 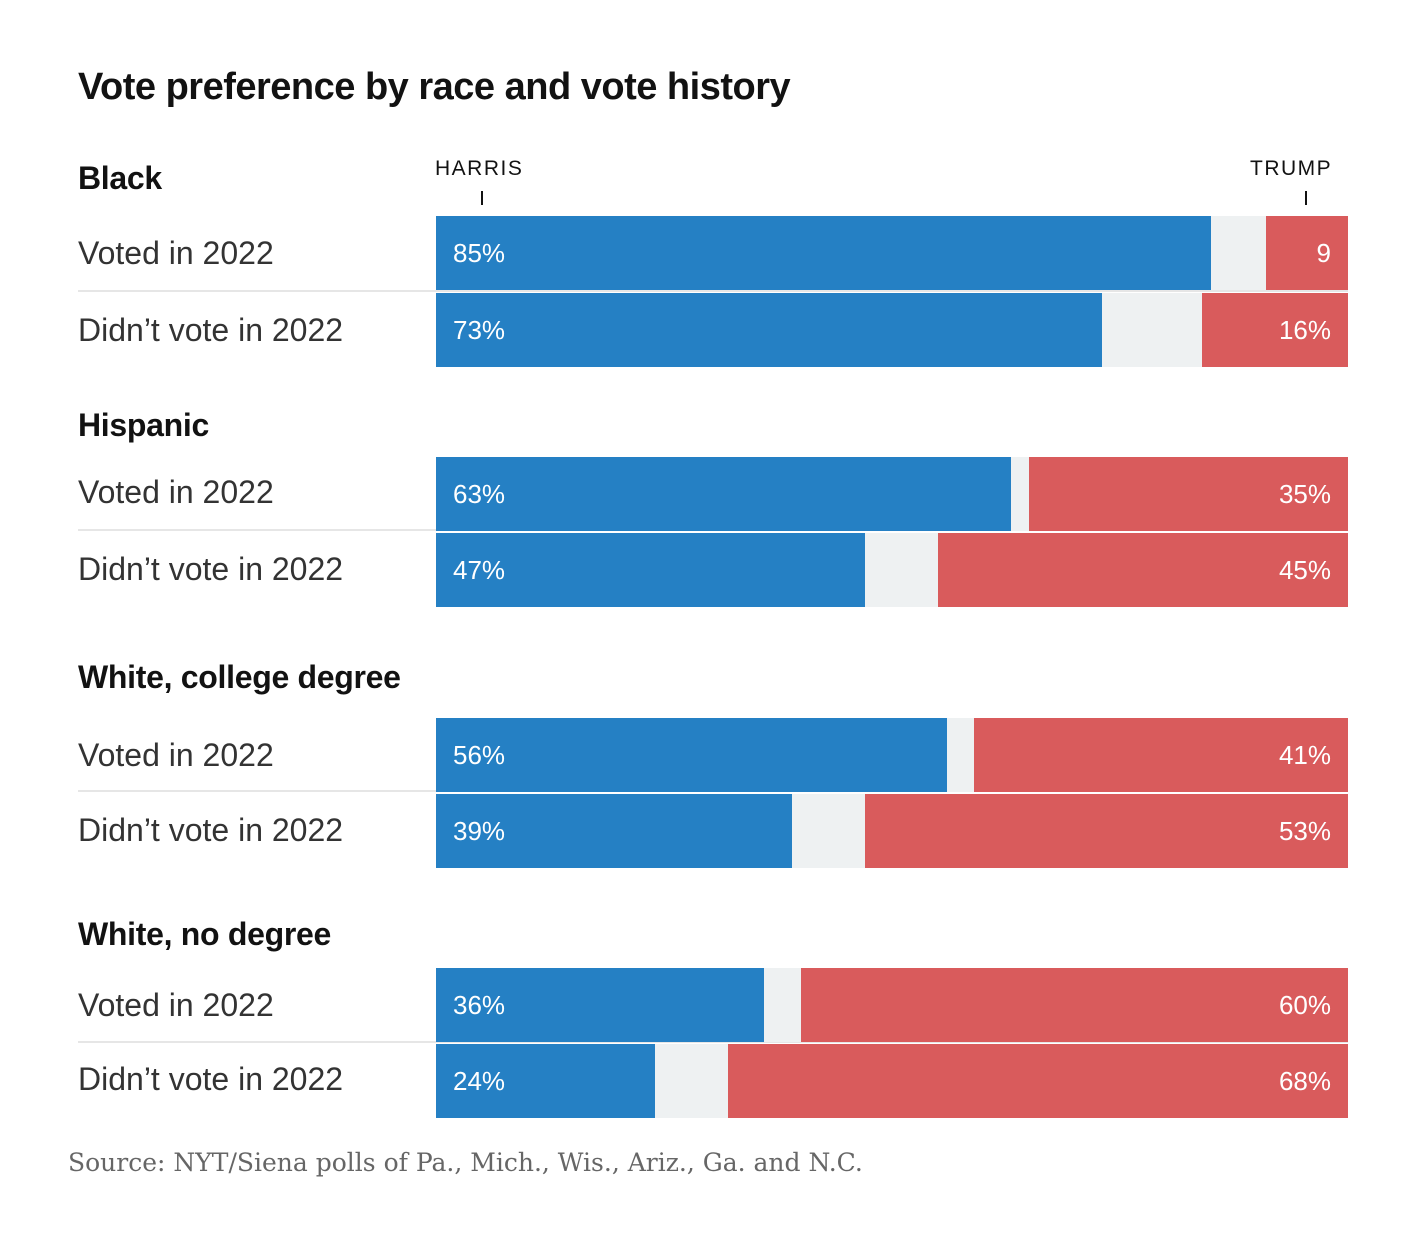 What do you see at coordinates (479, 755) in the screenshot?
I see `value-label-harris: 56%` at bounding box center [479, 755].